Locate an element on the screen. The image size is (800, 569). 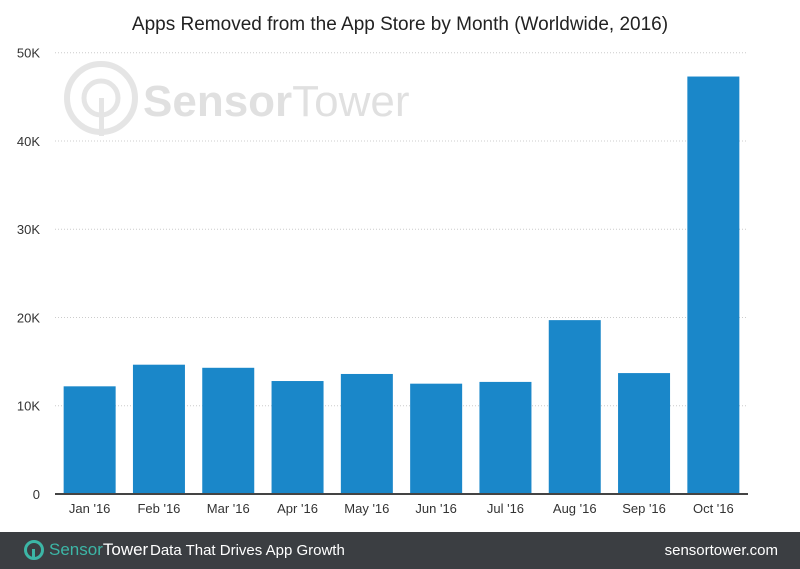
x-tick-label: Sep '16 is located at coordinates (644, 508).